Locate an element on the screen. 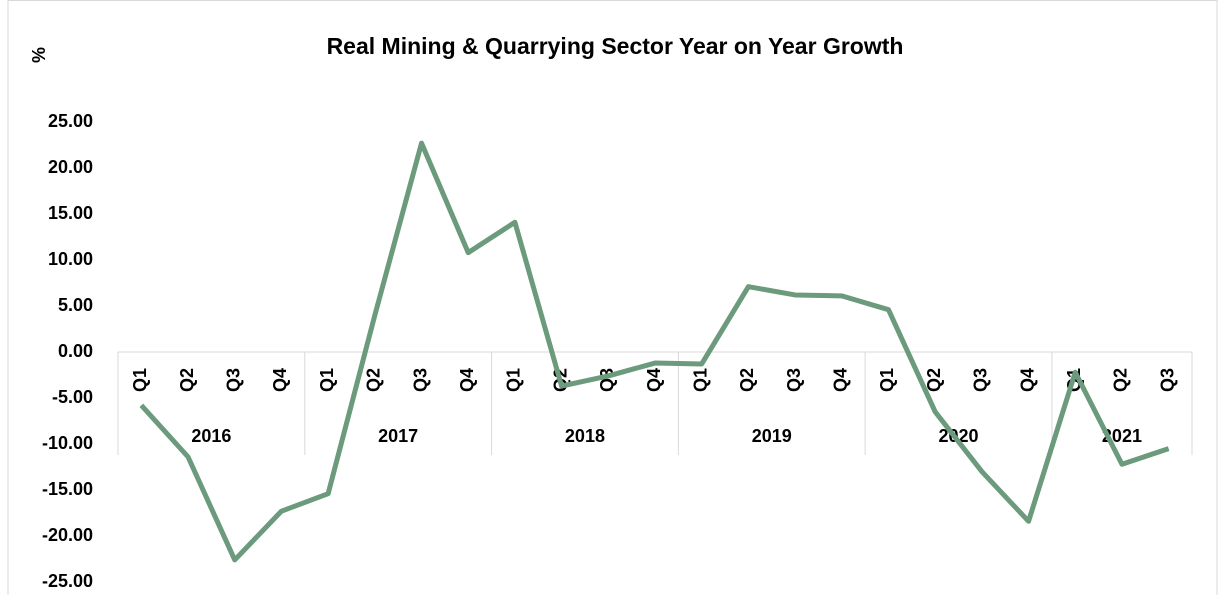  y-axis-label: % is located at coordinates (39, 55).